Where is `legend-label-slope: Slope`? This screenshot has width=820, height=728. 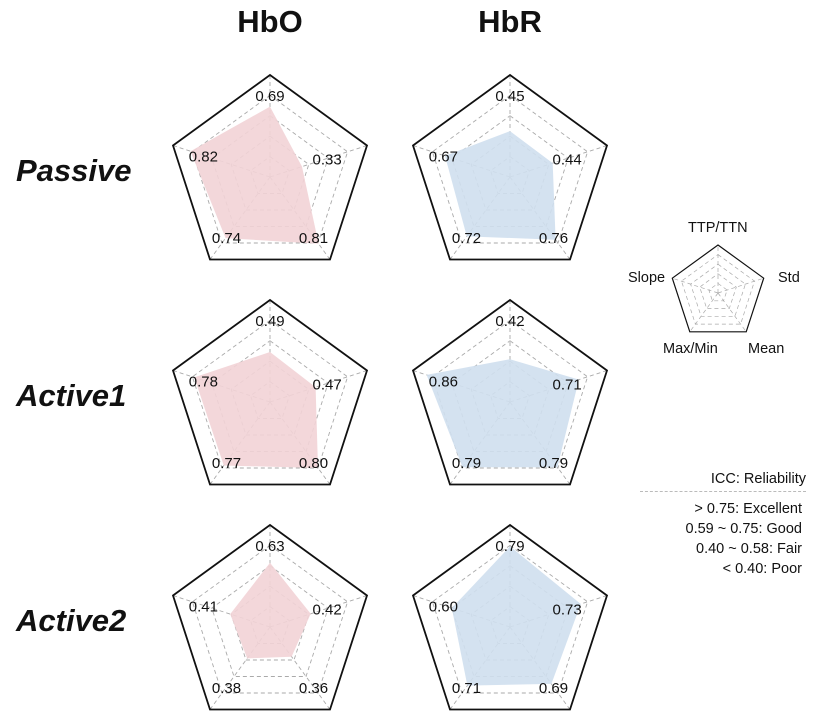 legend-label-slope: Slope is located at coordinates (647, 278).